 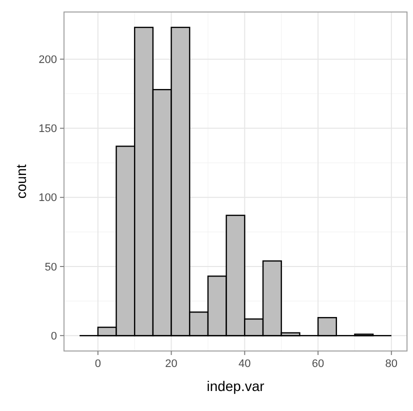 I want to click on x-tick-label: 80, so click(x=391, y=364).